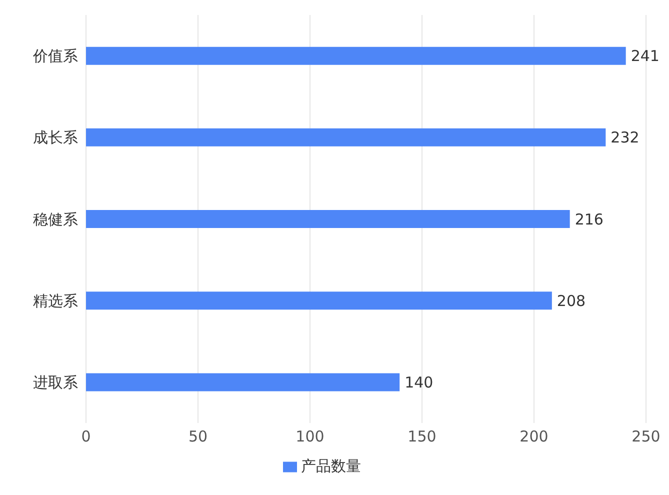 The image size is (669, 495). I want to click on data-label: 140, so click(419, 383).